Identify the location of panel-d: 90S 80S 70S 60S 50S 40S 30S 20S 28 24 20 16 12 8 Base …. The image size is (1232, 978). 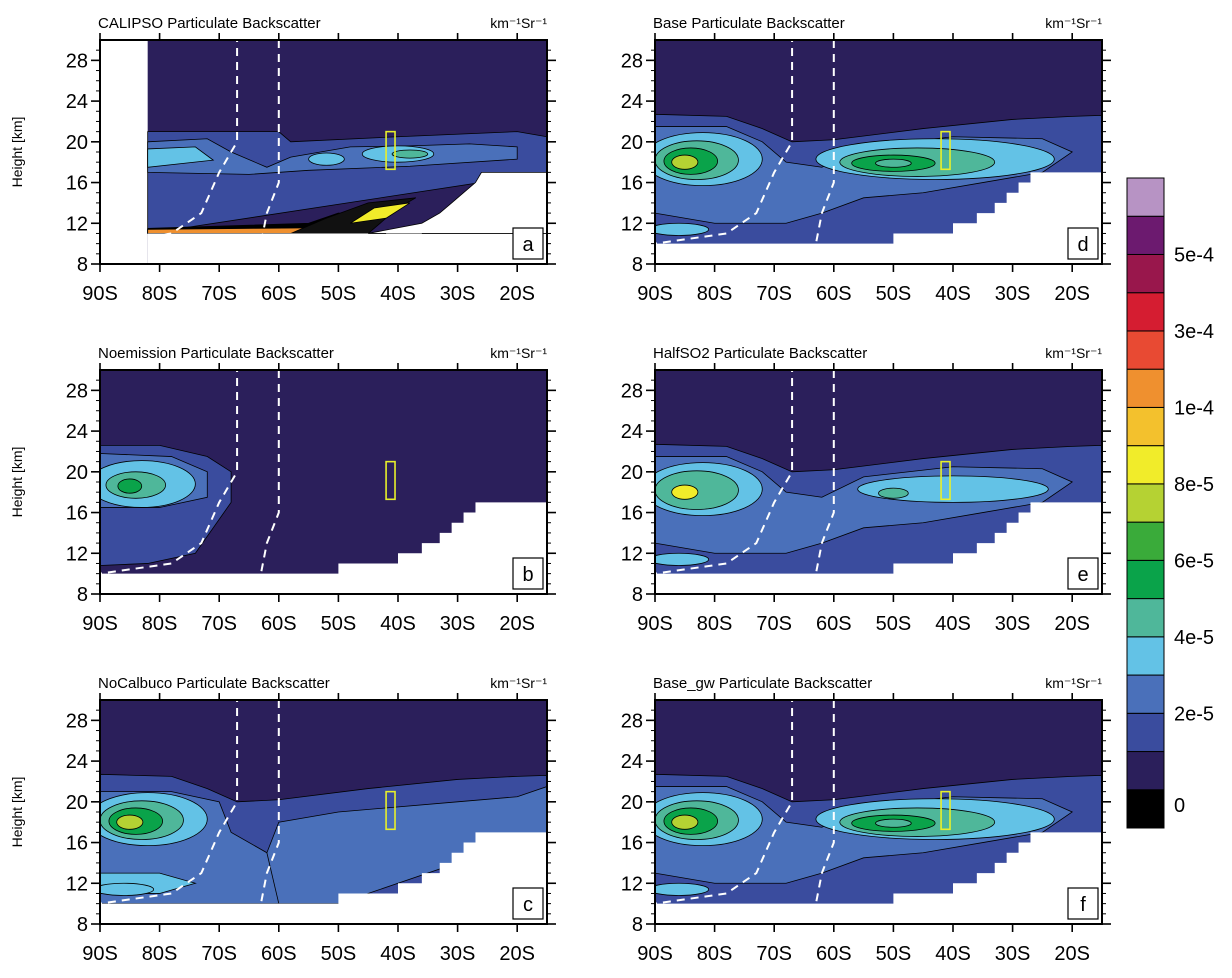
(866, 160).